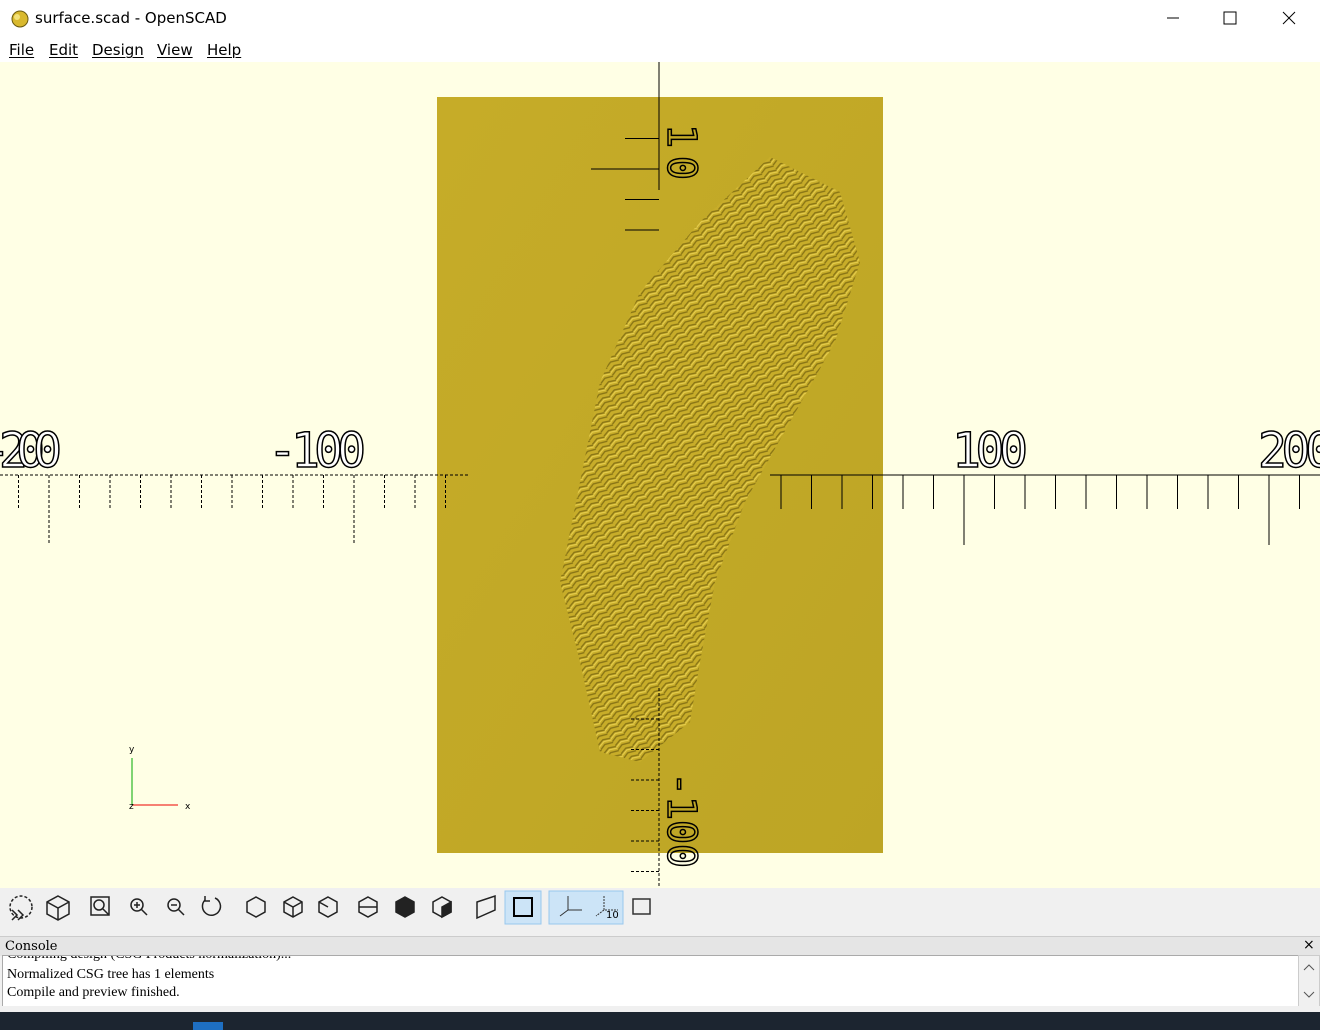 The image size is (1320, 1030). Describe the element at coordinates (710, 459) in the screenshot. I see `terrain-ridge` at that location.